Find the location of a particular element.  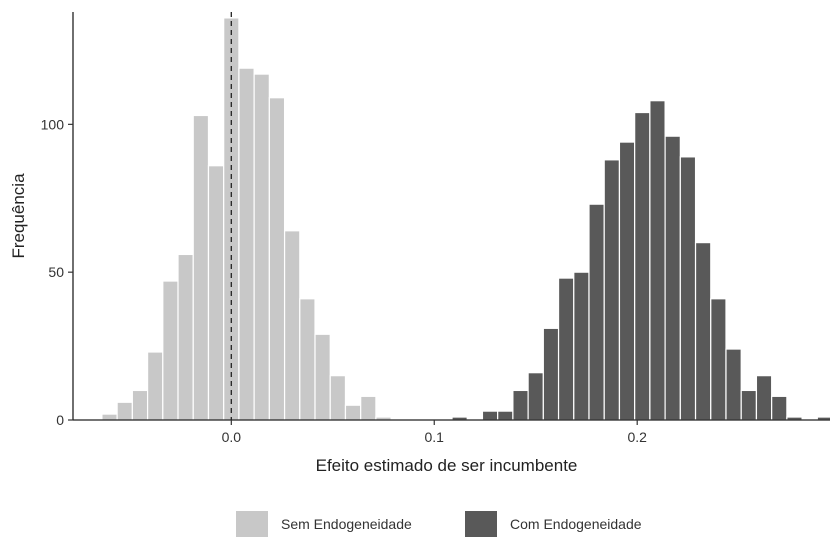

x-tick-label: 0.2 is located at coordinates (637, 437).